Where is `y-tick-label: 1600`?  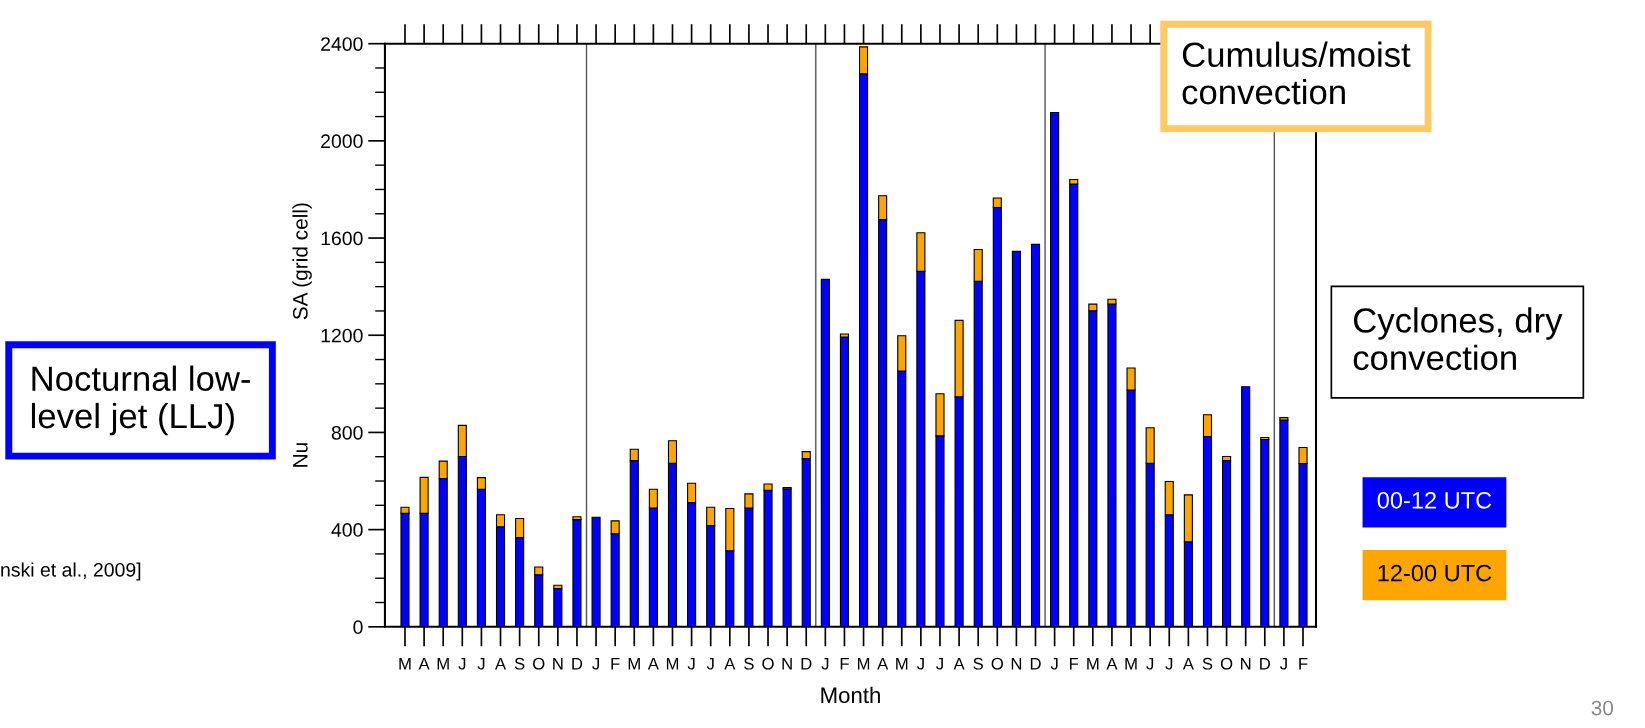
y-tick-label: 1600 is located at coordinates (342, 238).